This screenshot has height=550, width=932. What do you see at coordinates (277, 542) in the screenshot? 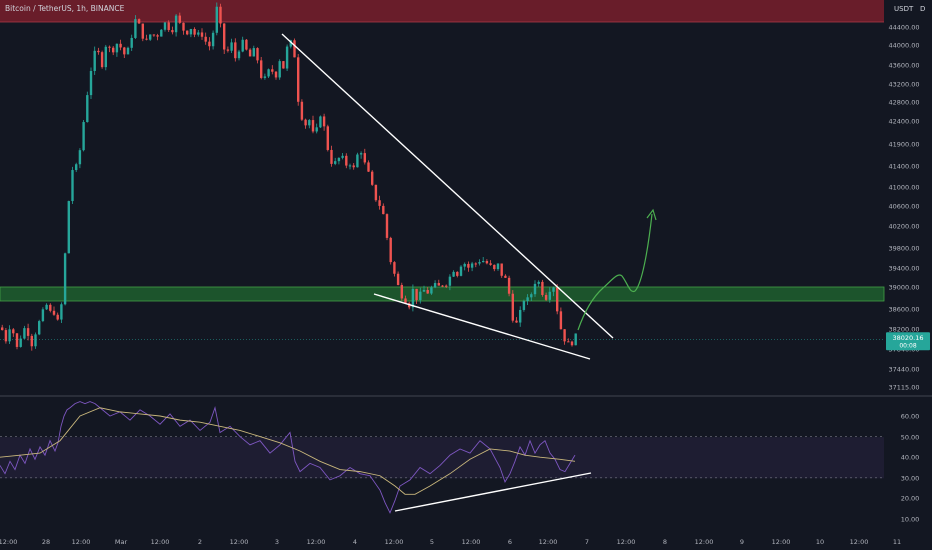
I see `time-tick-label: 3` at bounding box center [277, 542].